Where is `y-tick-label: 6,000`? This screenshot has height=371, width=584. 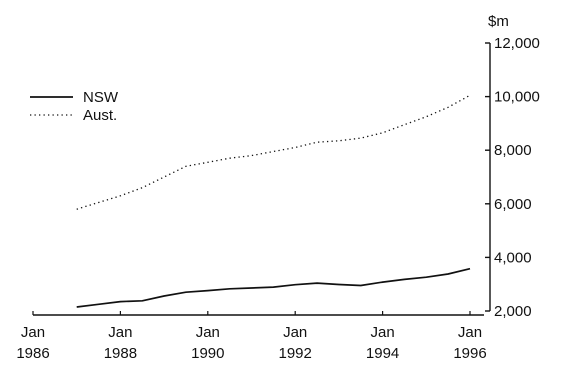 y-tick-label: 6,000 is located at coordinates (513, 204).